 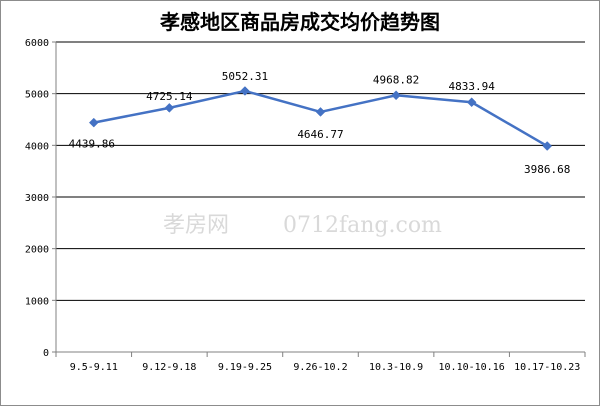 What do you see at coordinates (94, 367) in the screenshot?
I see `x-tick-label: 9.5-9.11` at bounding box center [94, 367].